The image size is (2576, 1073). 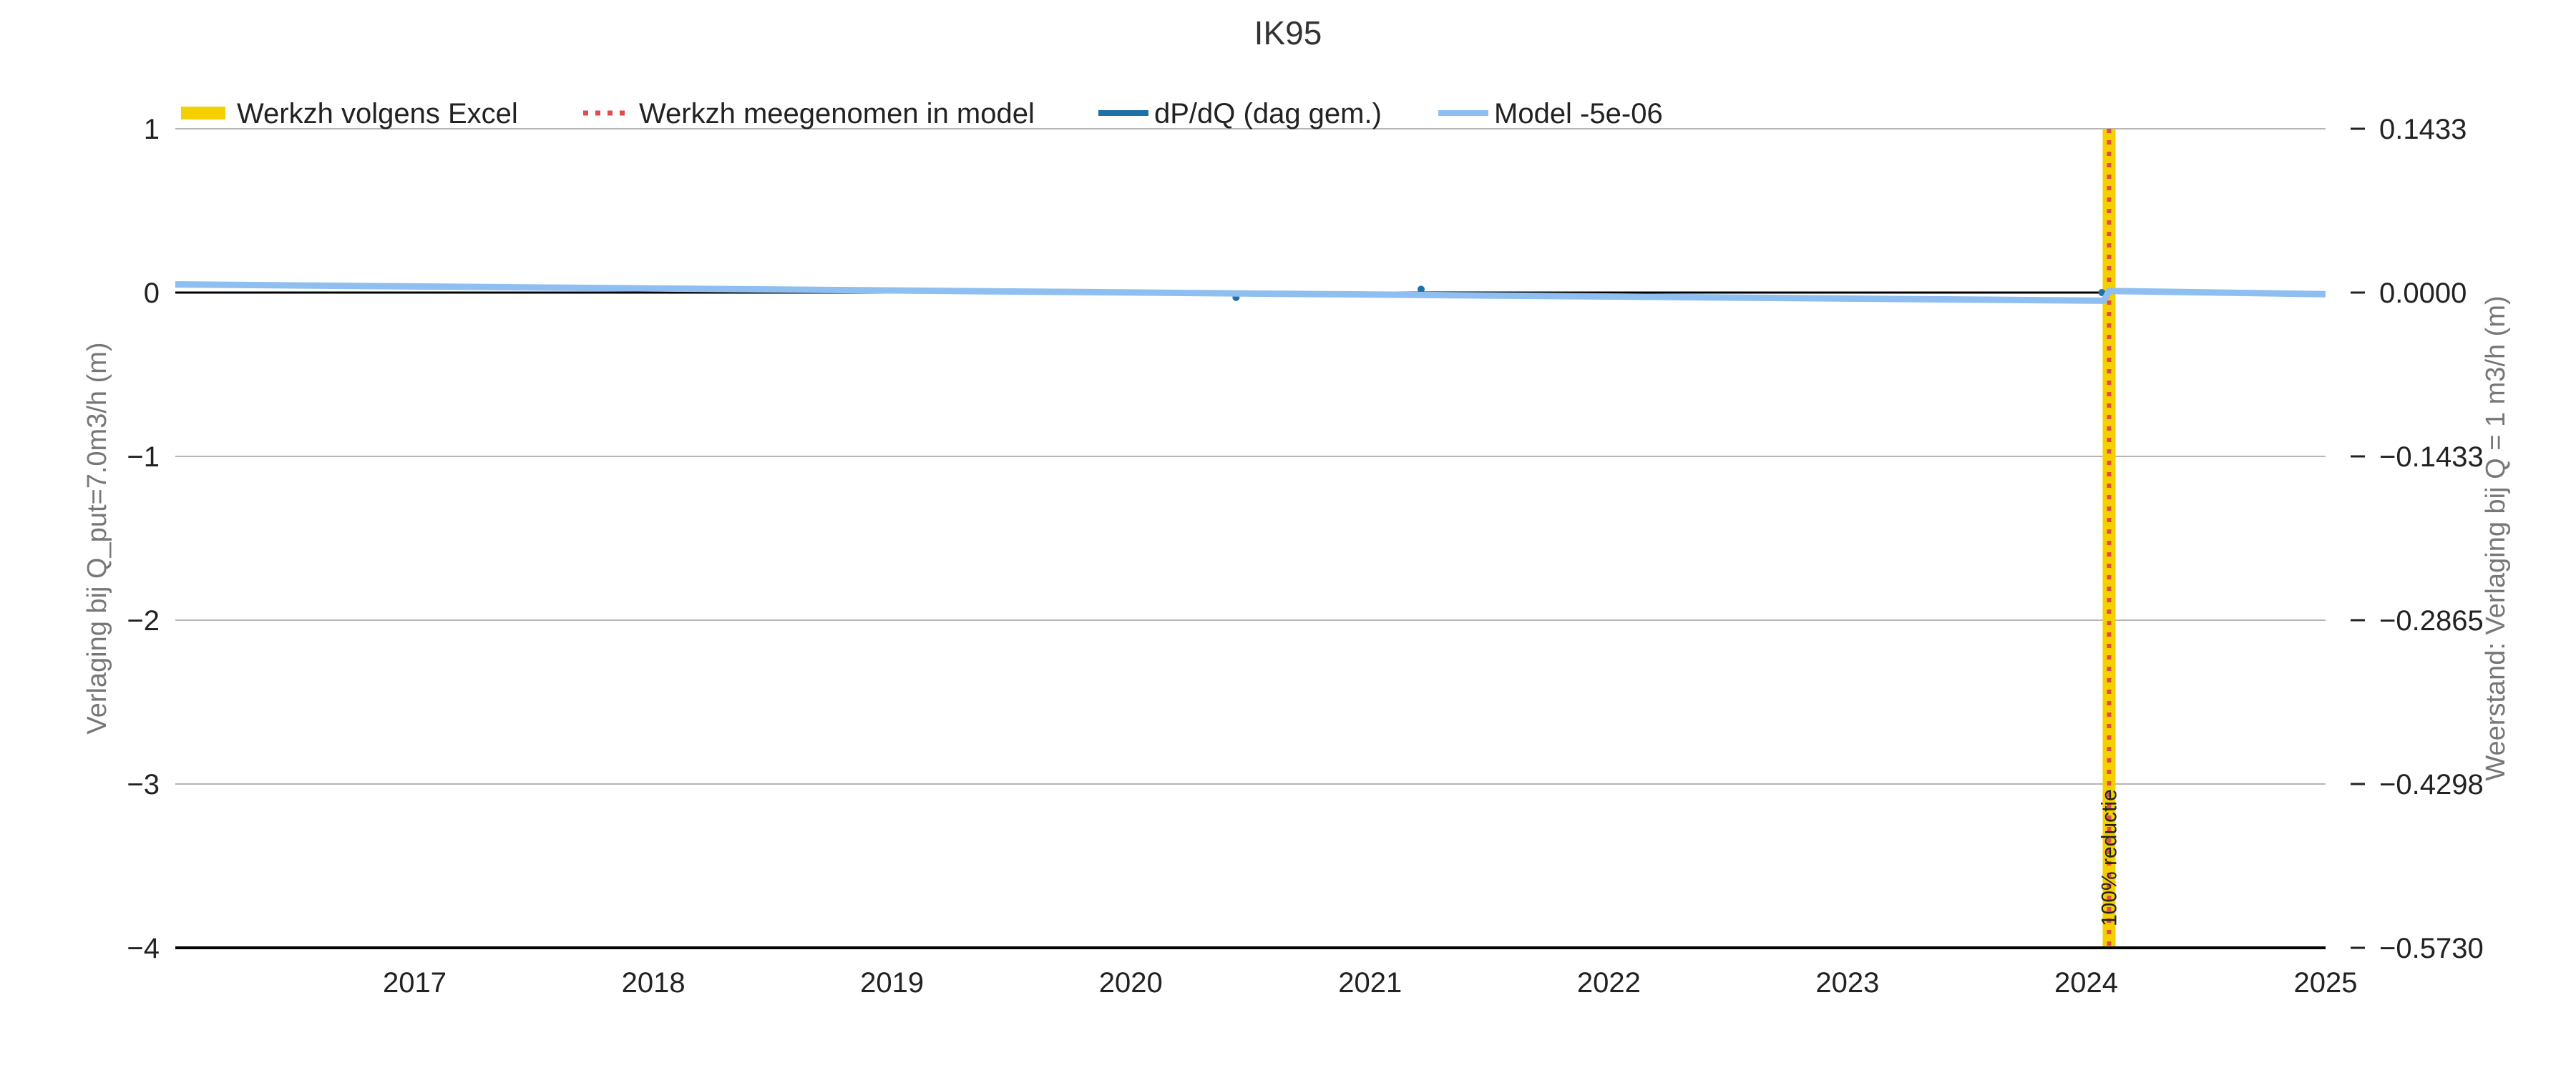 What do you see at coordinates (892, 983) in the screenshot?
I see `x-tick: 2019` at bounding box center [892, 983].